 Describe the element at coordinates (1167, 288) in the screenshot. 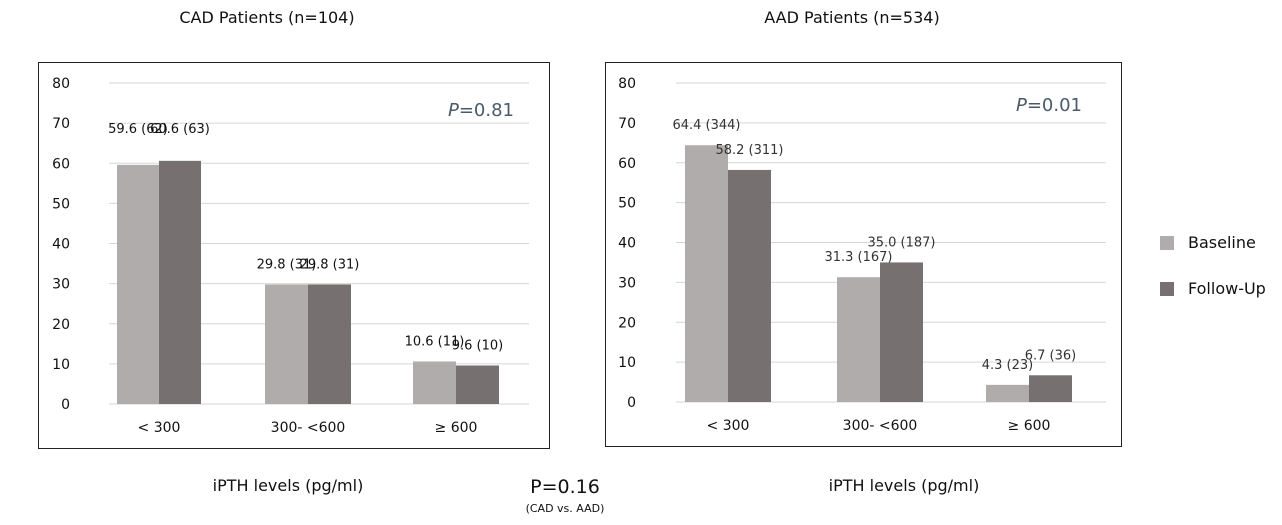

I see `legend-swatch-followup` at that location.